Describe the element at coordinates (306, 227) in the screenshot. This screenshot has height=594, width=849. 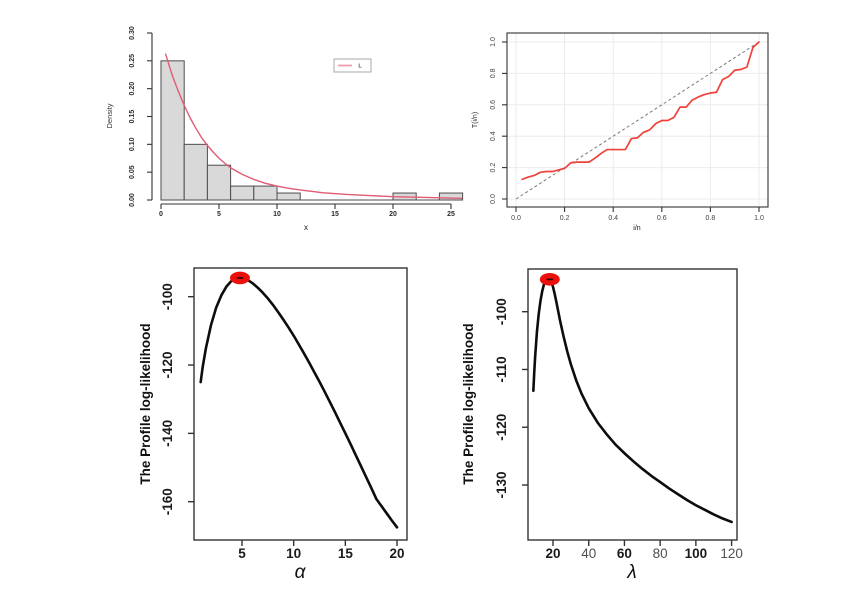
I see `x-axis-label: x` at that location.